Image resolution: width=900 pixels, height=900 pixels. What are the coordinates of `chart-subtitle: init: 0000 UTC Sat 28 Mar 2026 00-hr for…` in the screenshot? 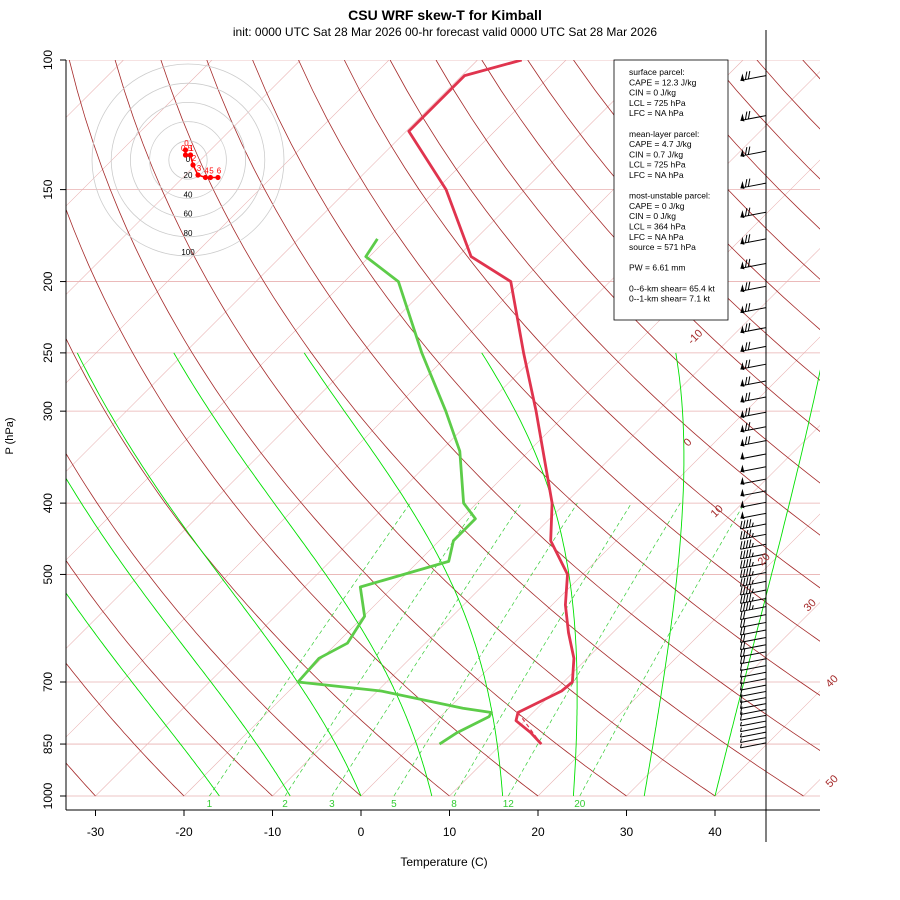 It's located at (445, 32).